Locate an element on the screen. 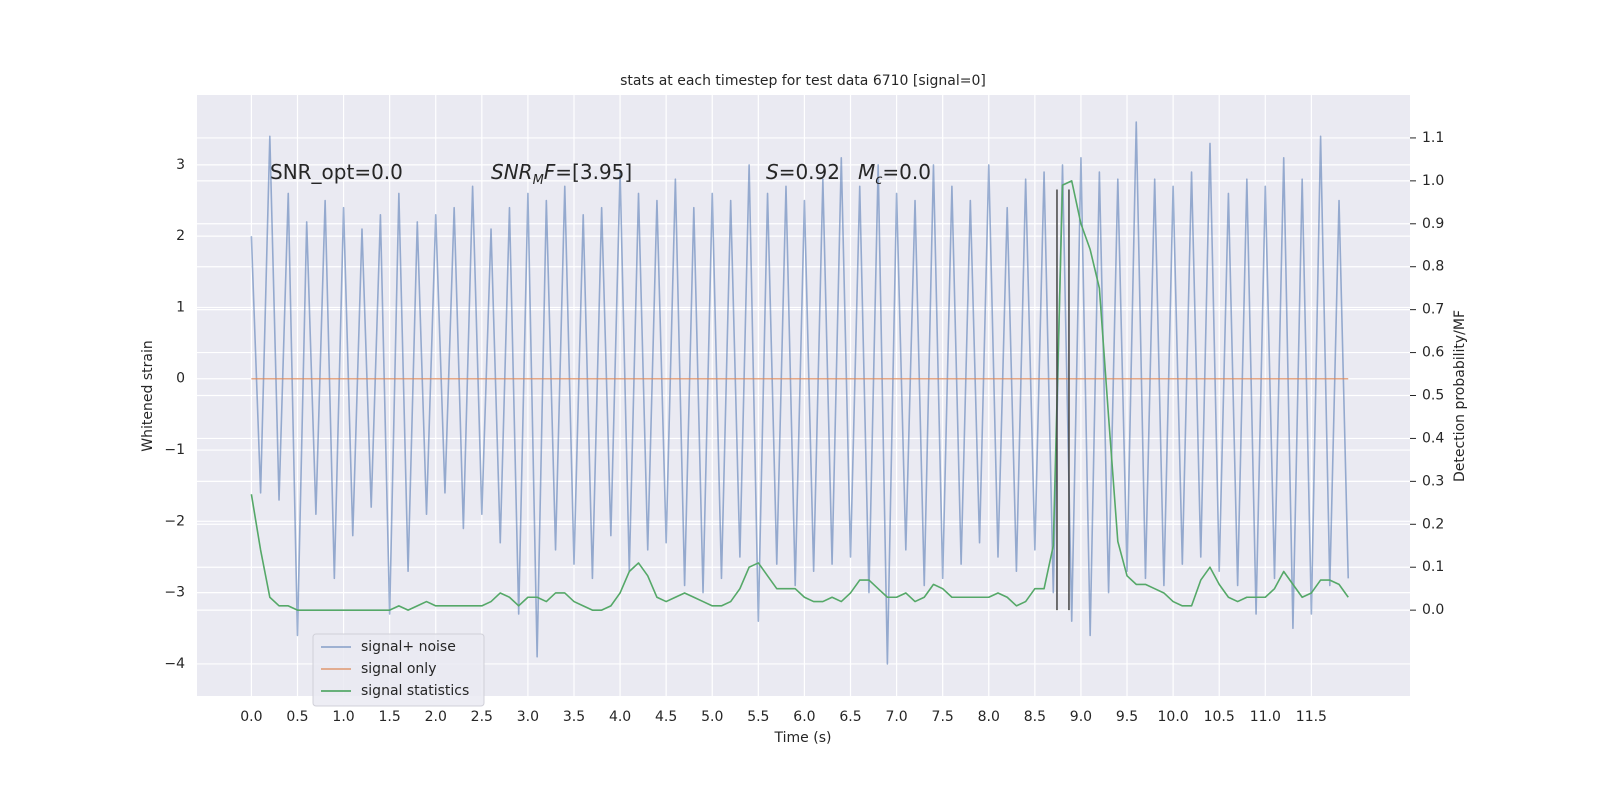 Image resolution: width=1600 pixels, height=800 pixels. y-axis-label: Whitened strain is located at coordinates (148, 395).